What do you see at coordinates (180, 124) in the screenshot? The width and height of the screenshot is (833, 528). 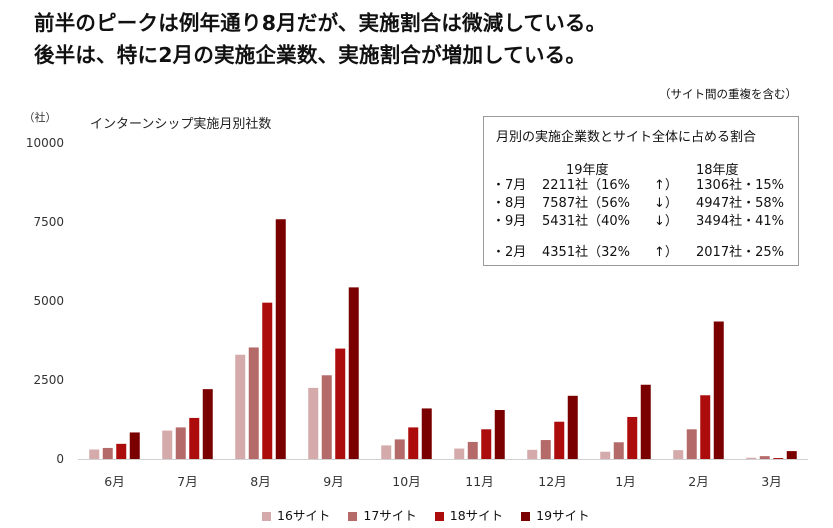 I see `chart-title: インターンシップ実施月別社数` at bounding box center [180, 124].